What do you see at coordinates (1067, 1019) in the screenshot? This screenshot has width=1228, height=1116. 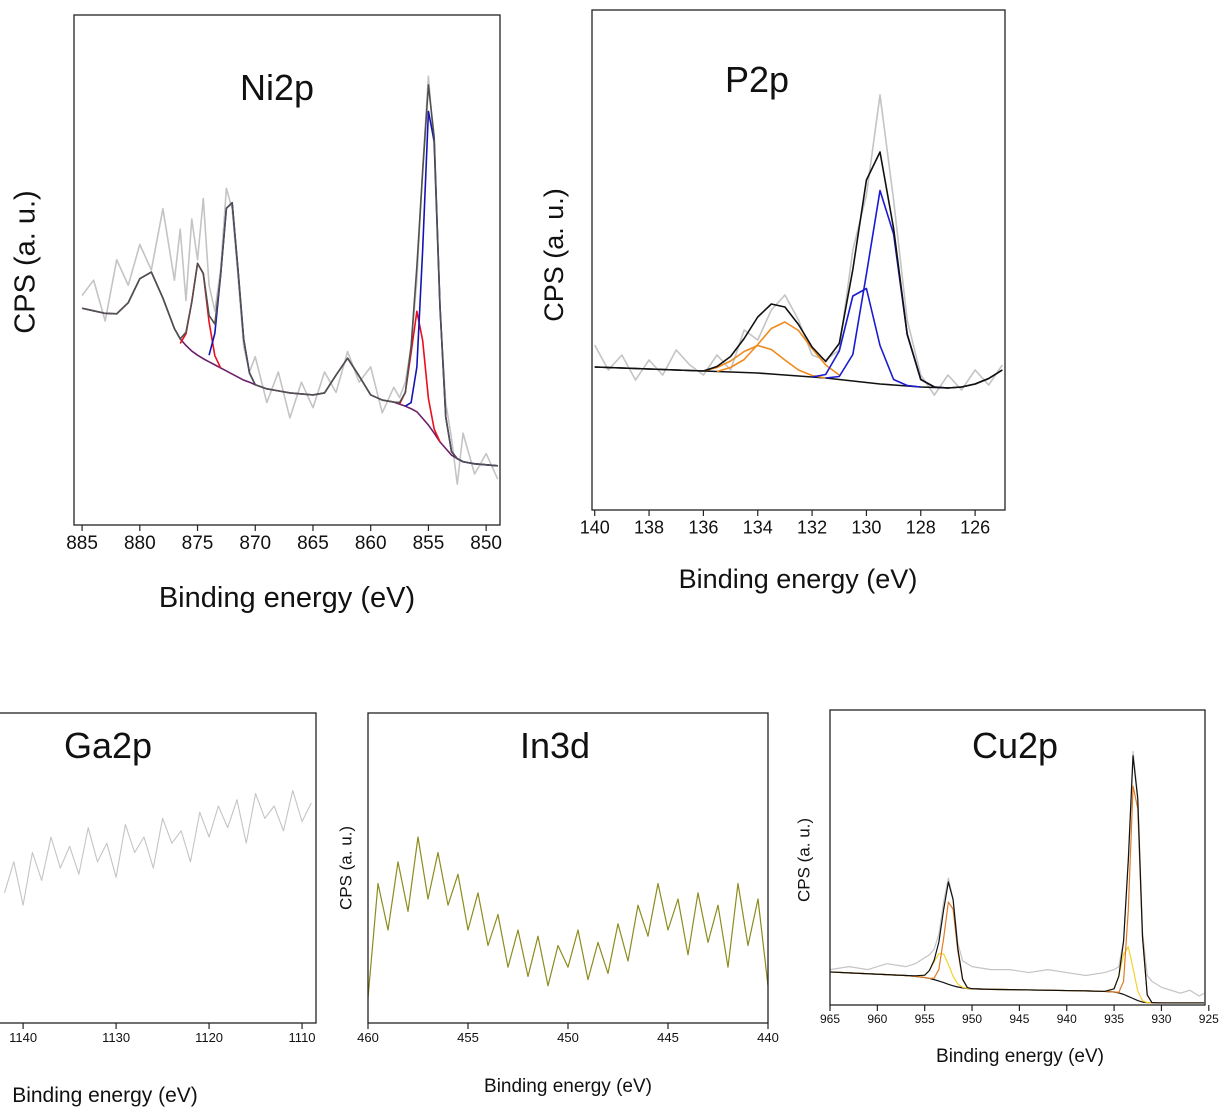 I see `x-tick-label: 940` at bounding box center [1067, 1019].